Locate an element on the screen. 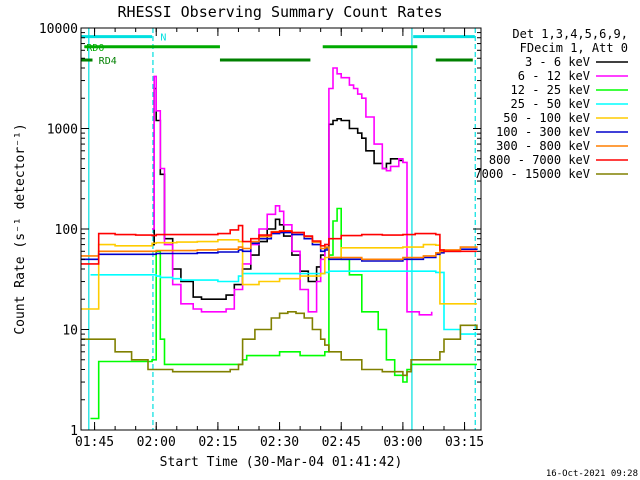 The height and width of the screenshot is (480, 640). legend-entry-label: 7000 - 15000 keV is located at coordinates (532, 174).